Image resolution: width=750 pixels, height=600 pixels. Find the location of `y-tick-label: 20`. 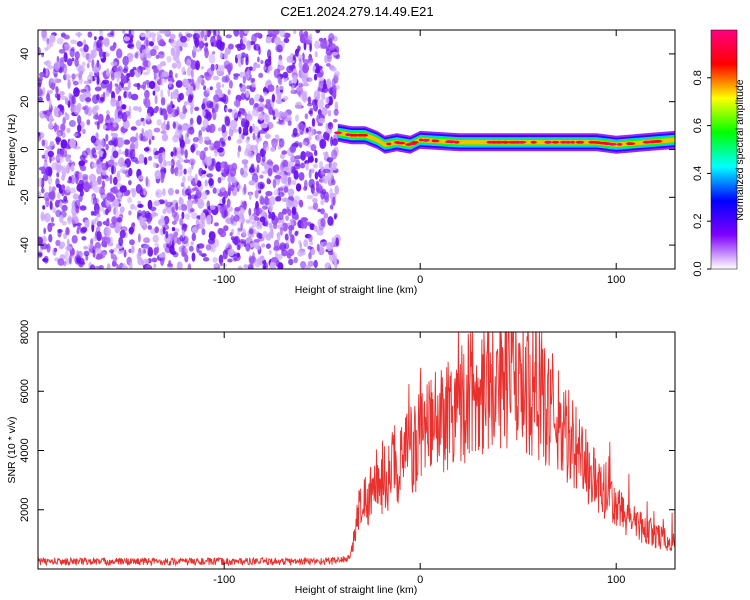

y-tick-label: 20 is located at coordinates (25, 102).